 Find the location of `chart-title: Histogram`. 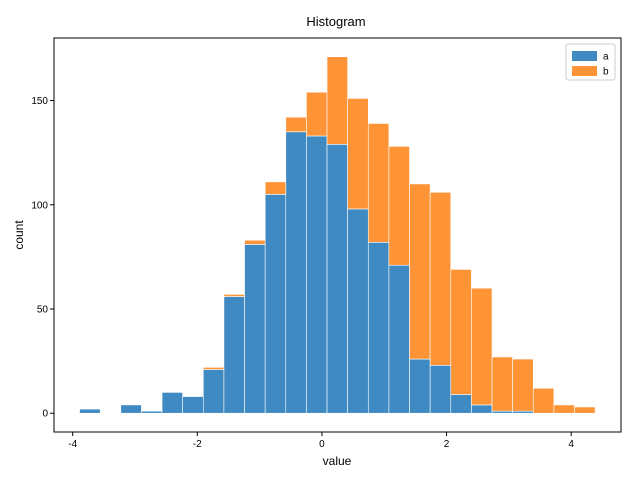

chart-title: Histogram is located at coordinates (335, 21).